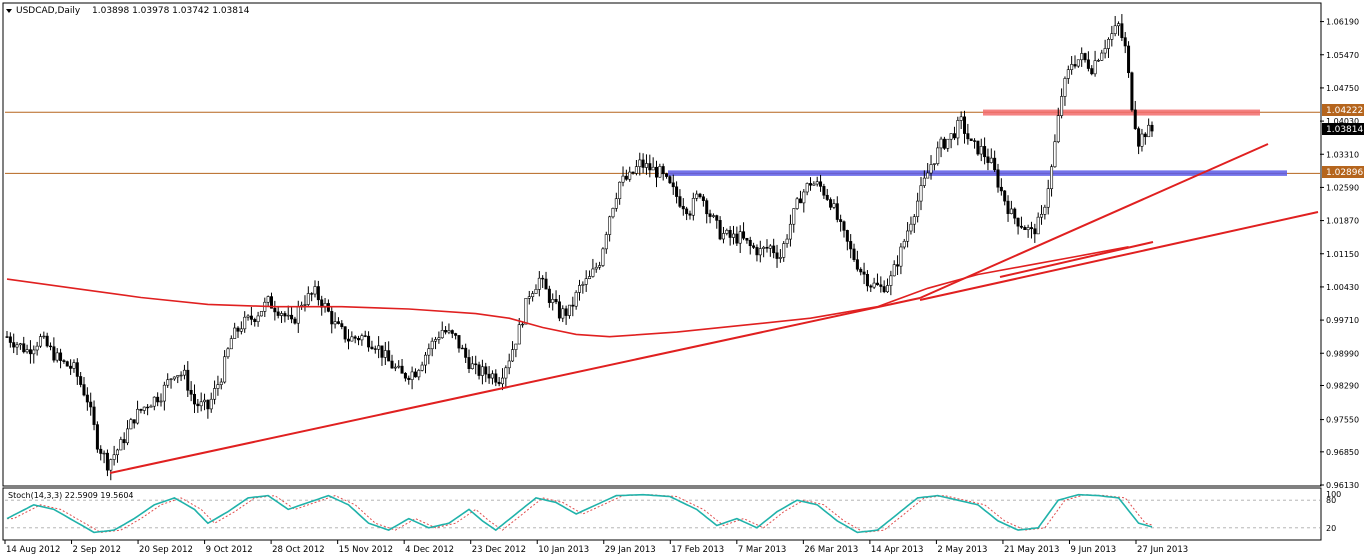 This screenshot has width=1365, height=558. I want to click on short-trendline, so click(1076, 259).